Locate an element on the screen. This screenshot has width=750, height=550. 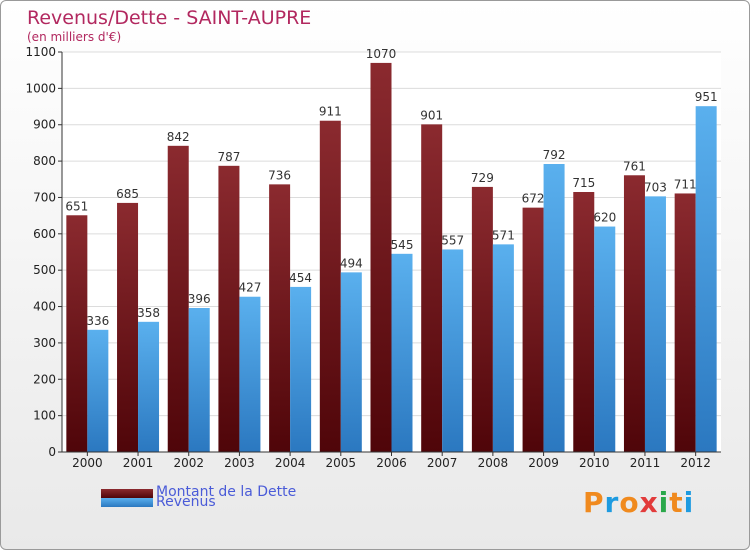
data-label-revenus: 396 is located at coordinates (199, 299).